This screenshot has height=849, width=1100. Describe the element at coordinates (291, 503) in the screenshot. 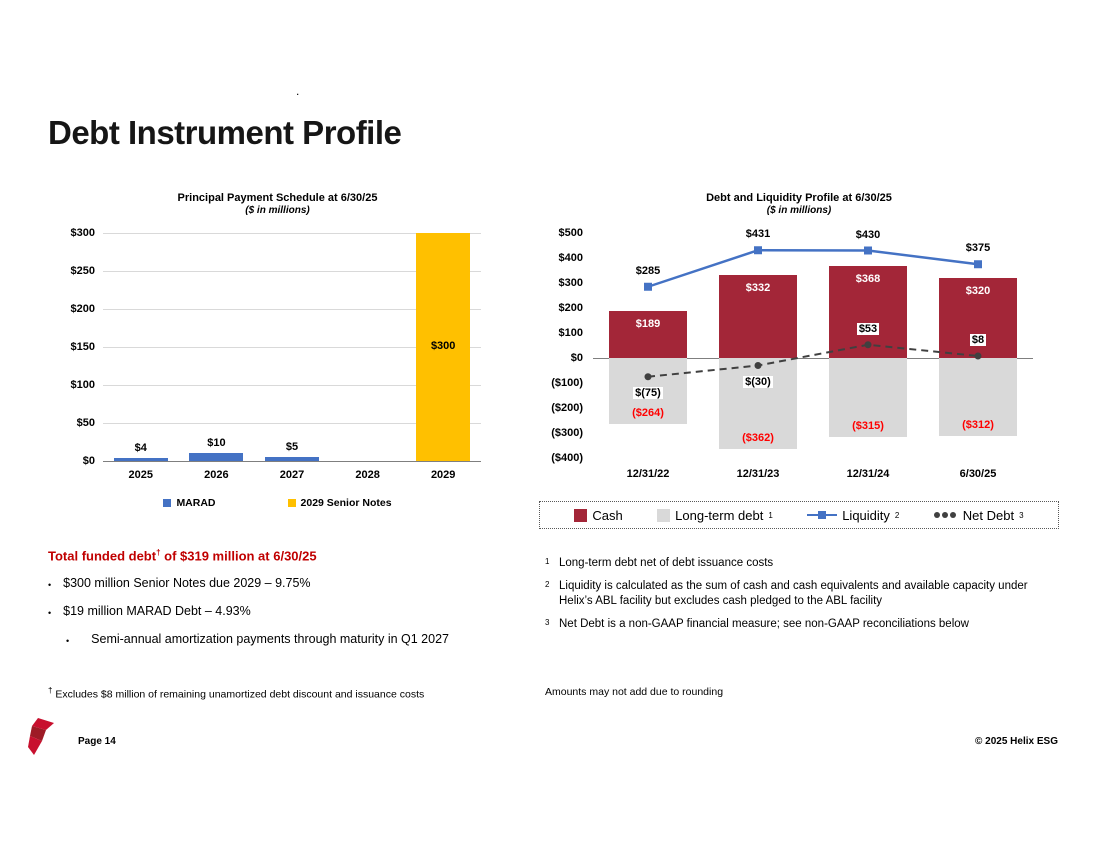

I see `senior-notes-swatch-icon` at that location.